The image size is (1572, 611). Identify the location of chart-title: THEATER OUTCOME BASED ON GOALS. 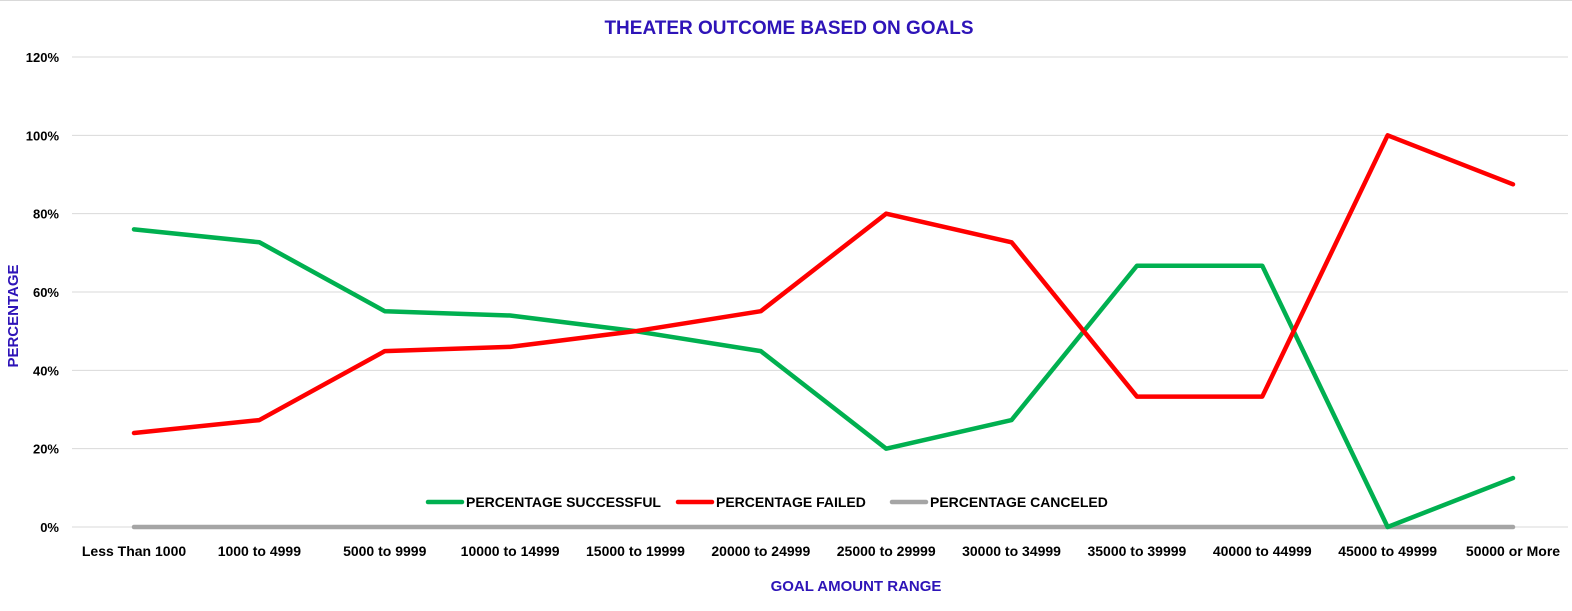
(788, 28).